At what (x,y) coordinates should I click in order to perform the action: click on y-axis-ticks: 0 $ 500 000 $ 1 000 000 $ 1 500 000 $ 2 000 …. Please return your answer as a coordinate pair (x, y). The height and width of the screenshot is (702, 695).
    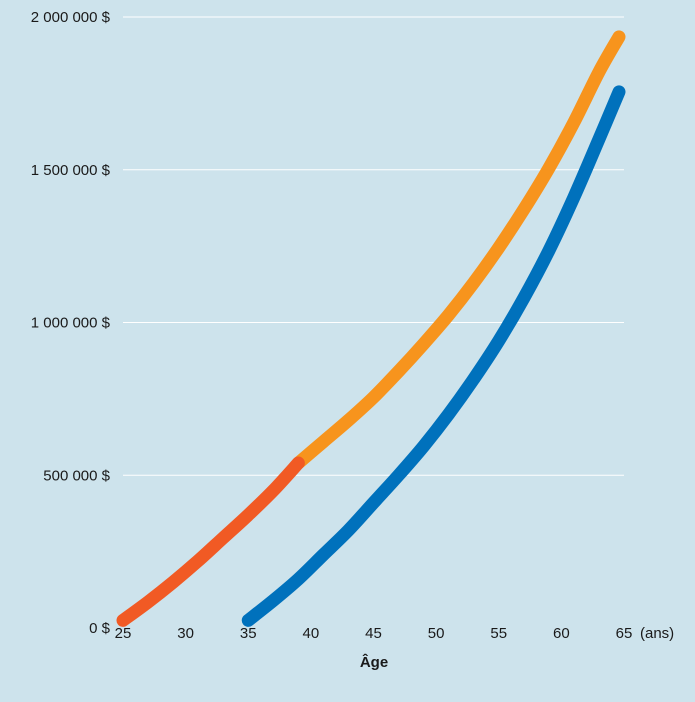
    Looking at the image, I should click on (71, 323).